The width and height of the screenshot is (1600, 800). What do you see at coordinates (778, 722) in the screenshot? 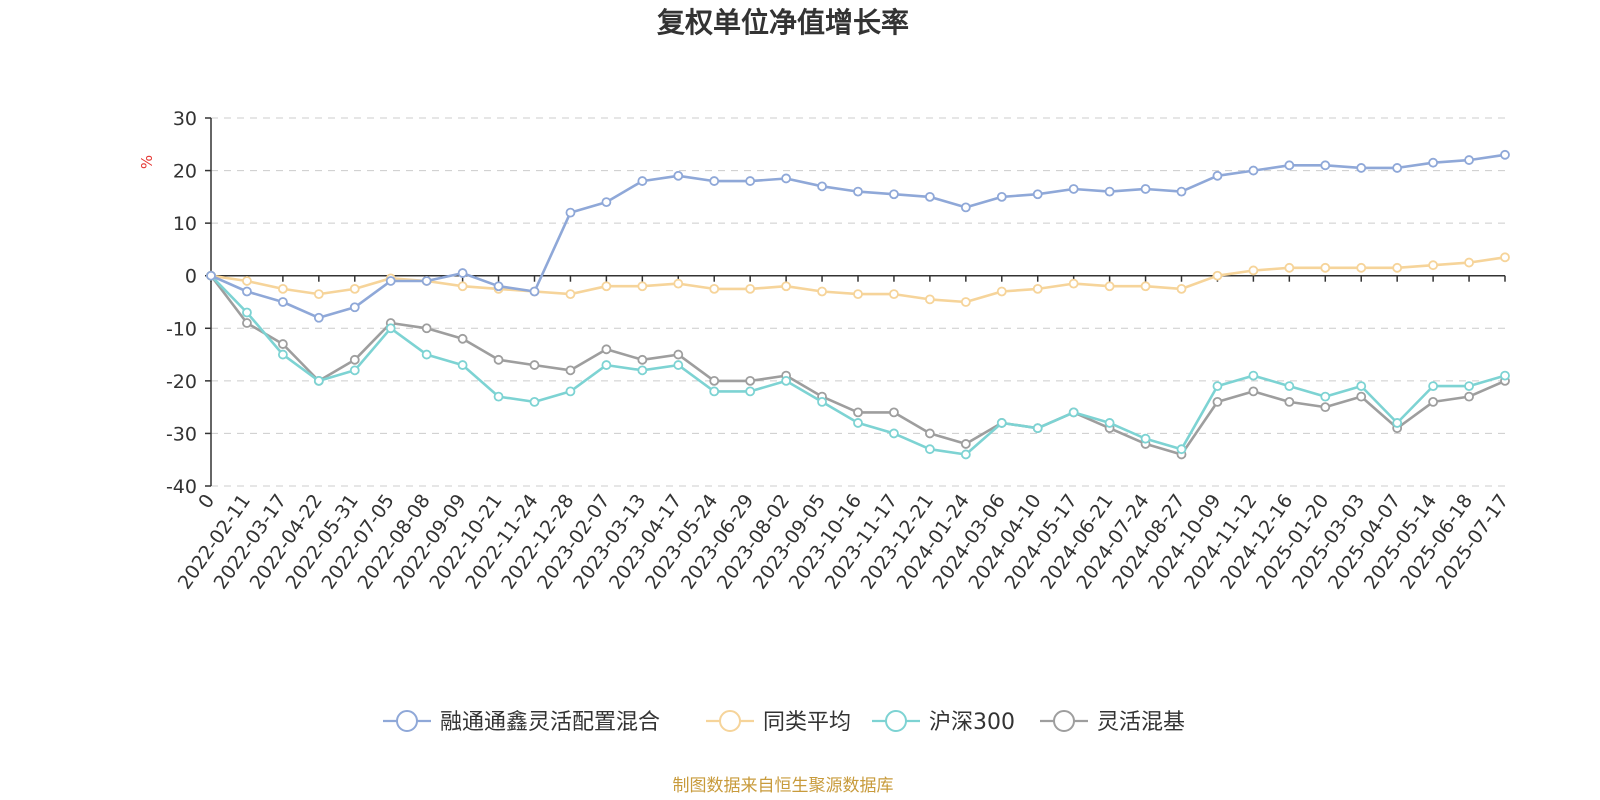
I see `legend-item-1: 同类平均` at bounding box center [778, 722].